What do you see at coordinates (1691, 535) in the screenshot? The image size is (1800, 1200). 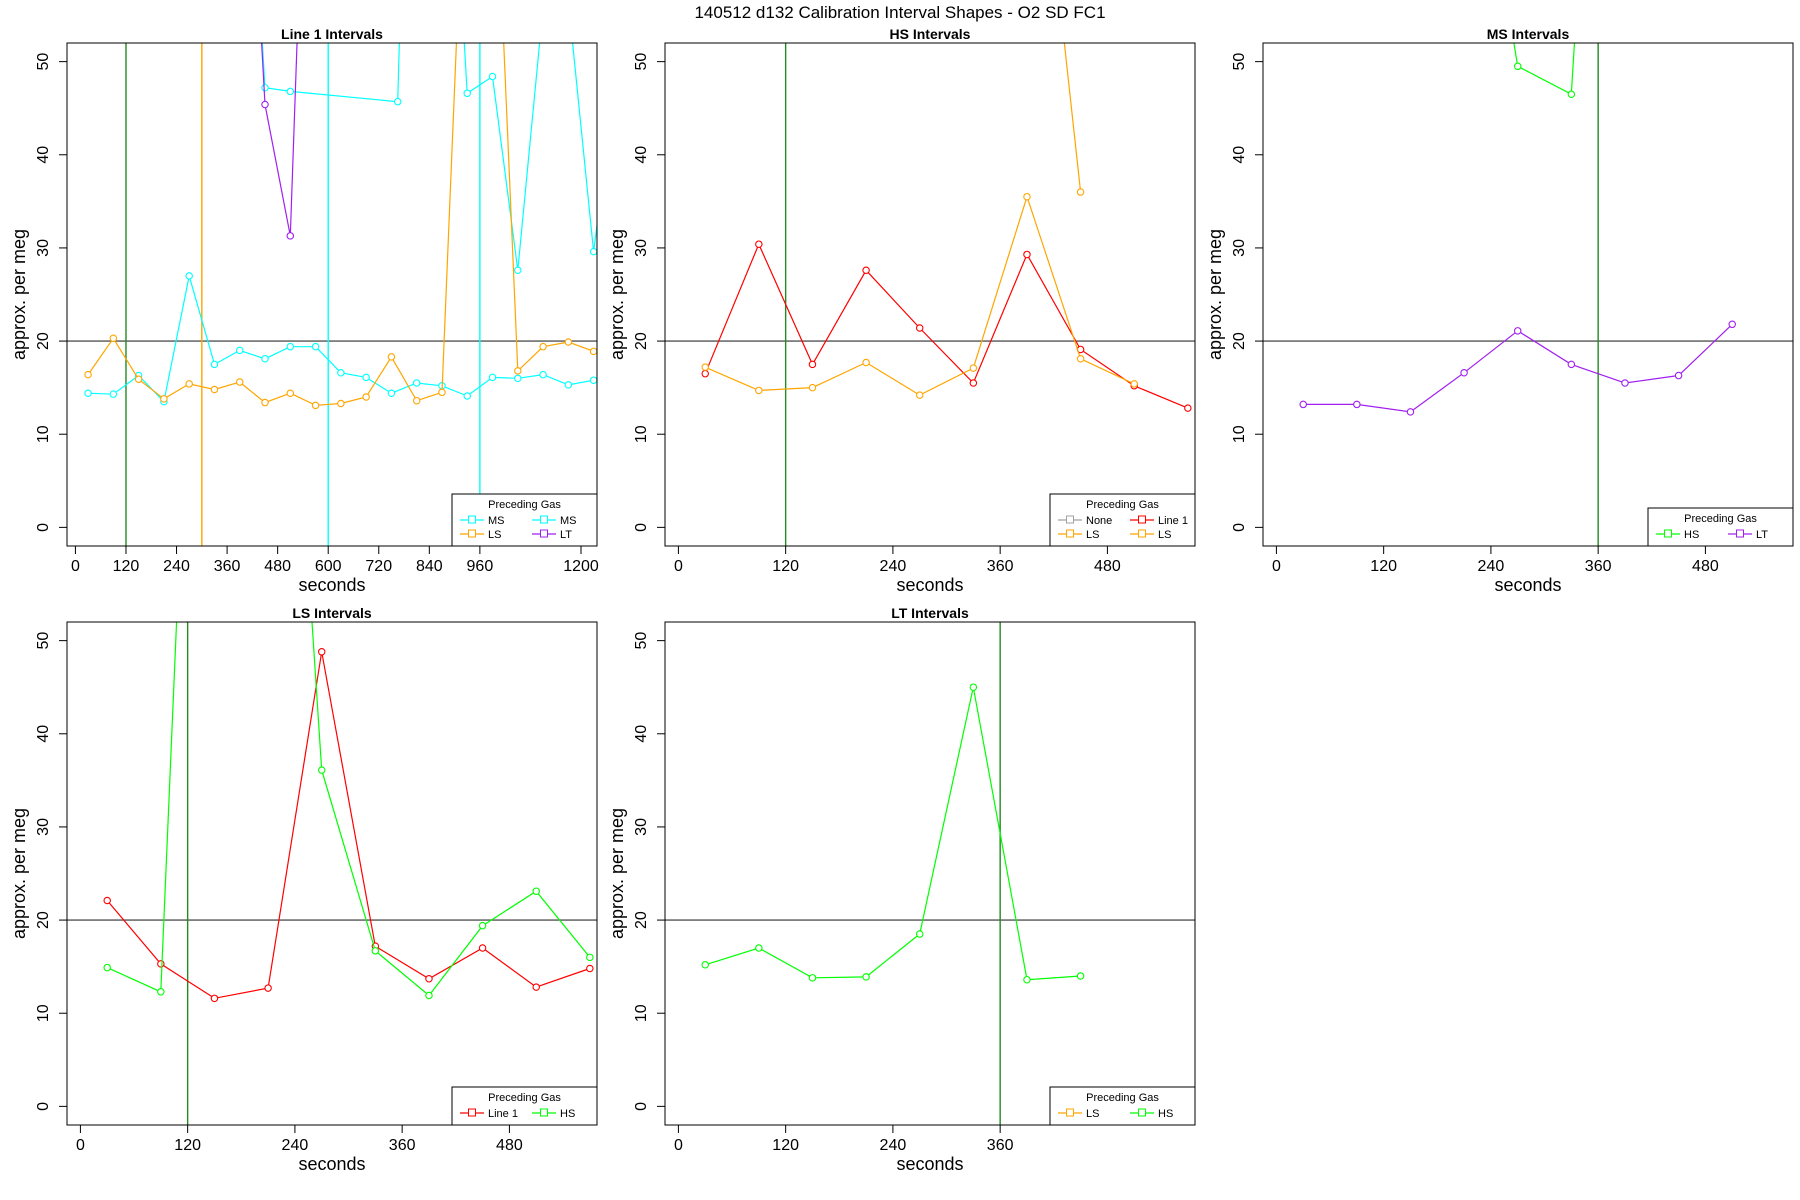 I see `legend-label: HS` at bounding box center [1691, 535].